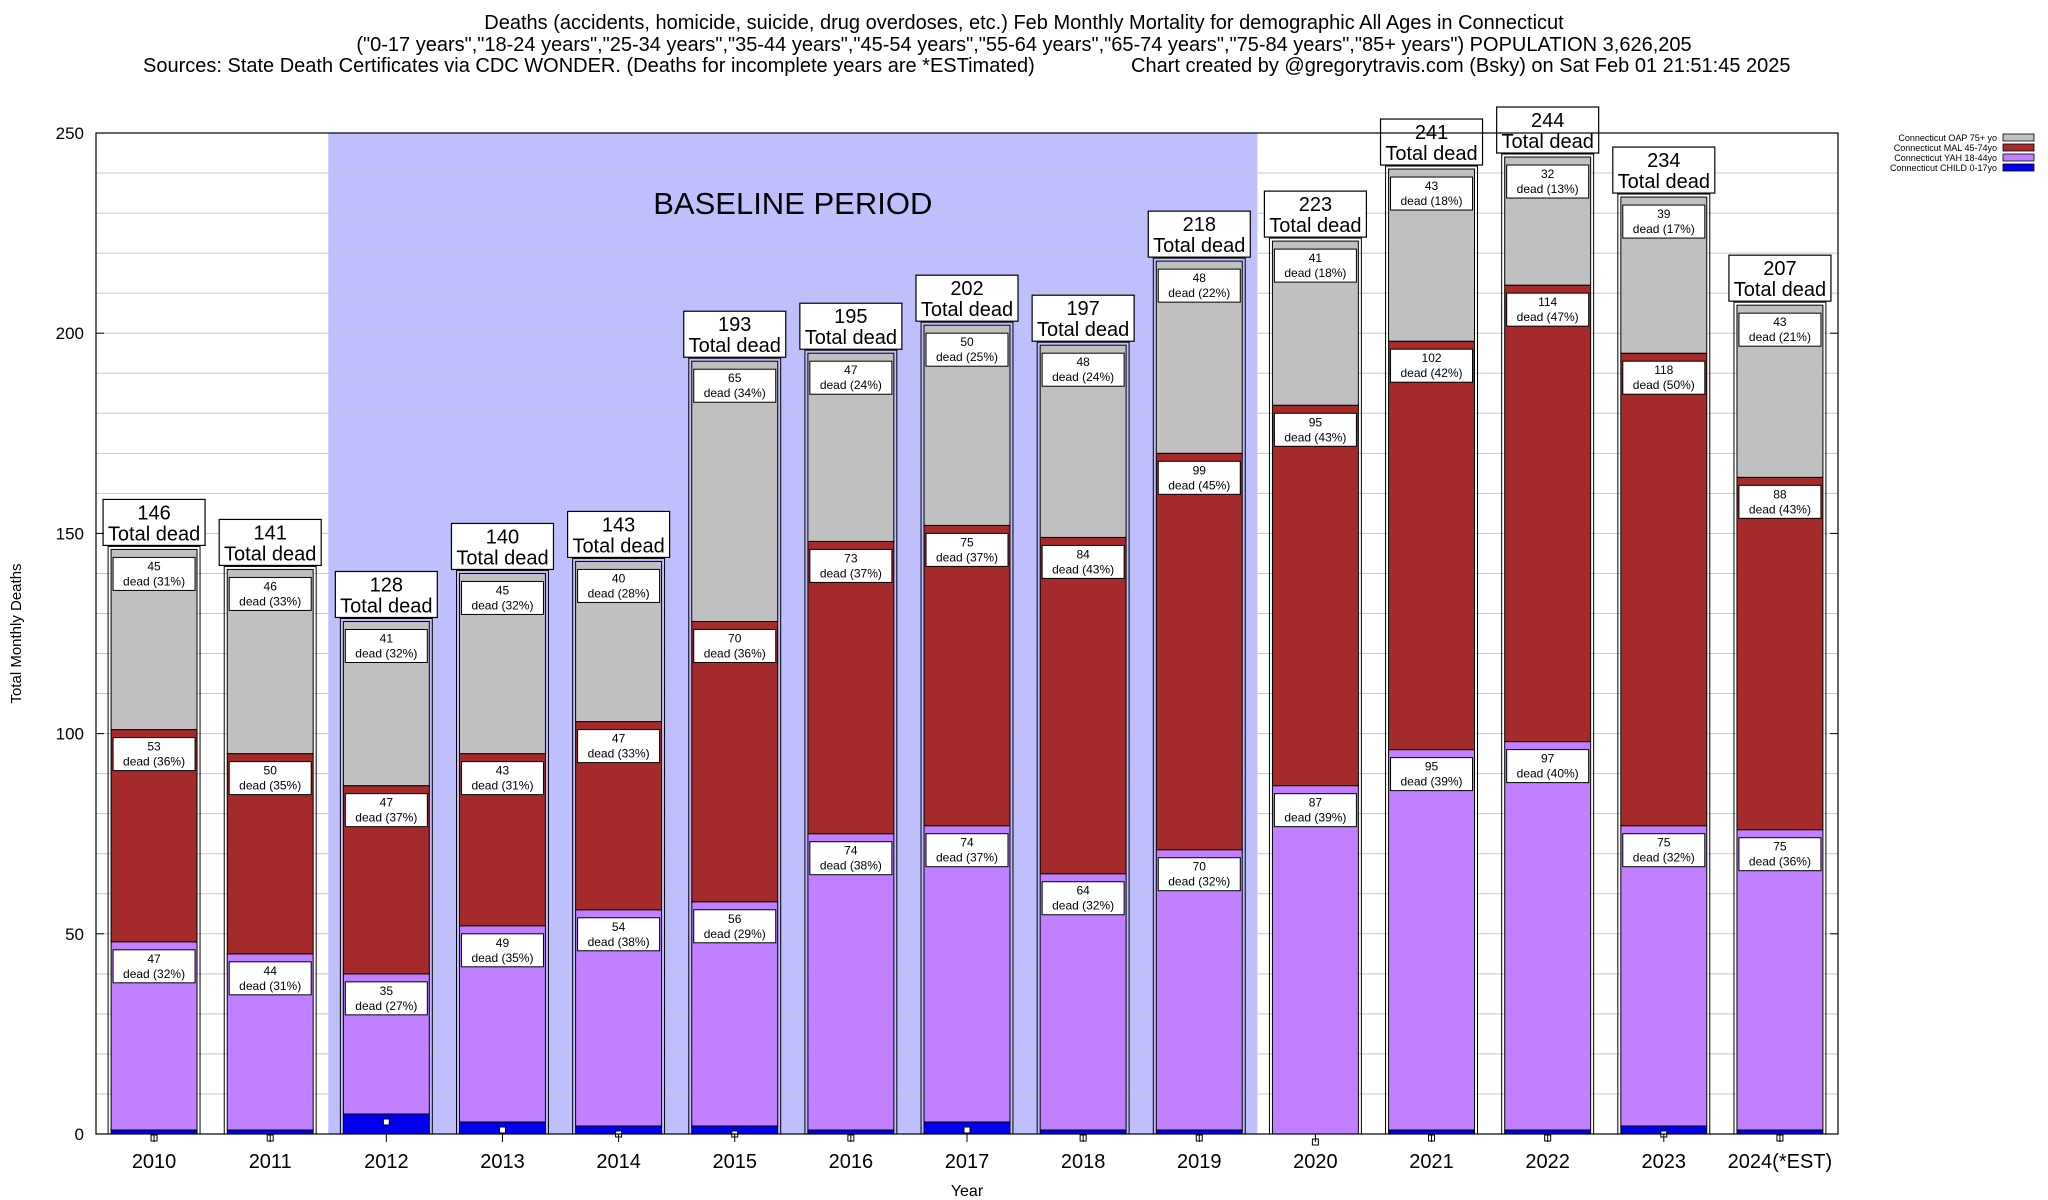  Describe the element at coordinates (1315, 818) in the screenshot. I see `segment-label-percent: dead (39%)` at that location.